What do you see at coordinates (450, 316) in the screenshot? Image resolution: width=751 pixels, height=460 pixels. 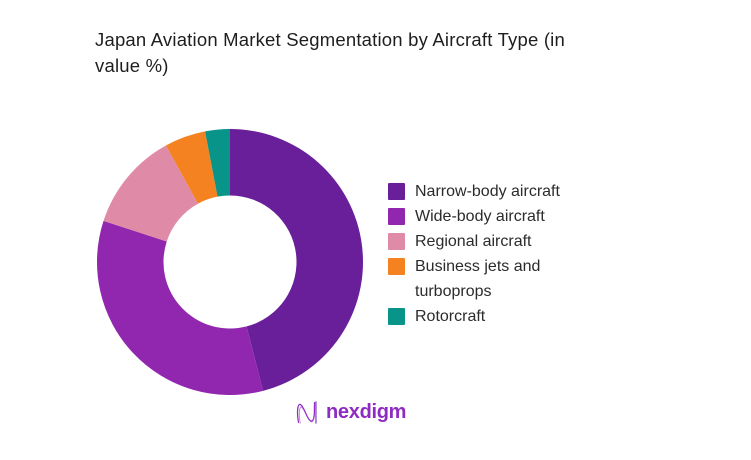 I see `legend-label: Rotorcraft` at bounding box center [450, 316].